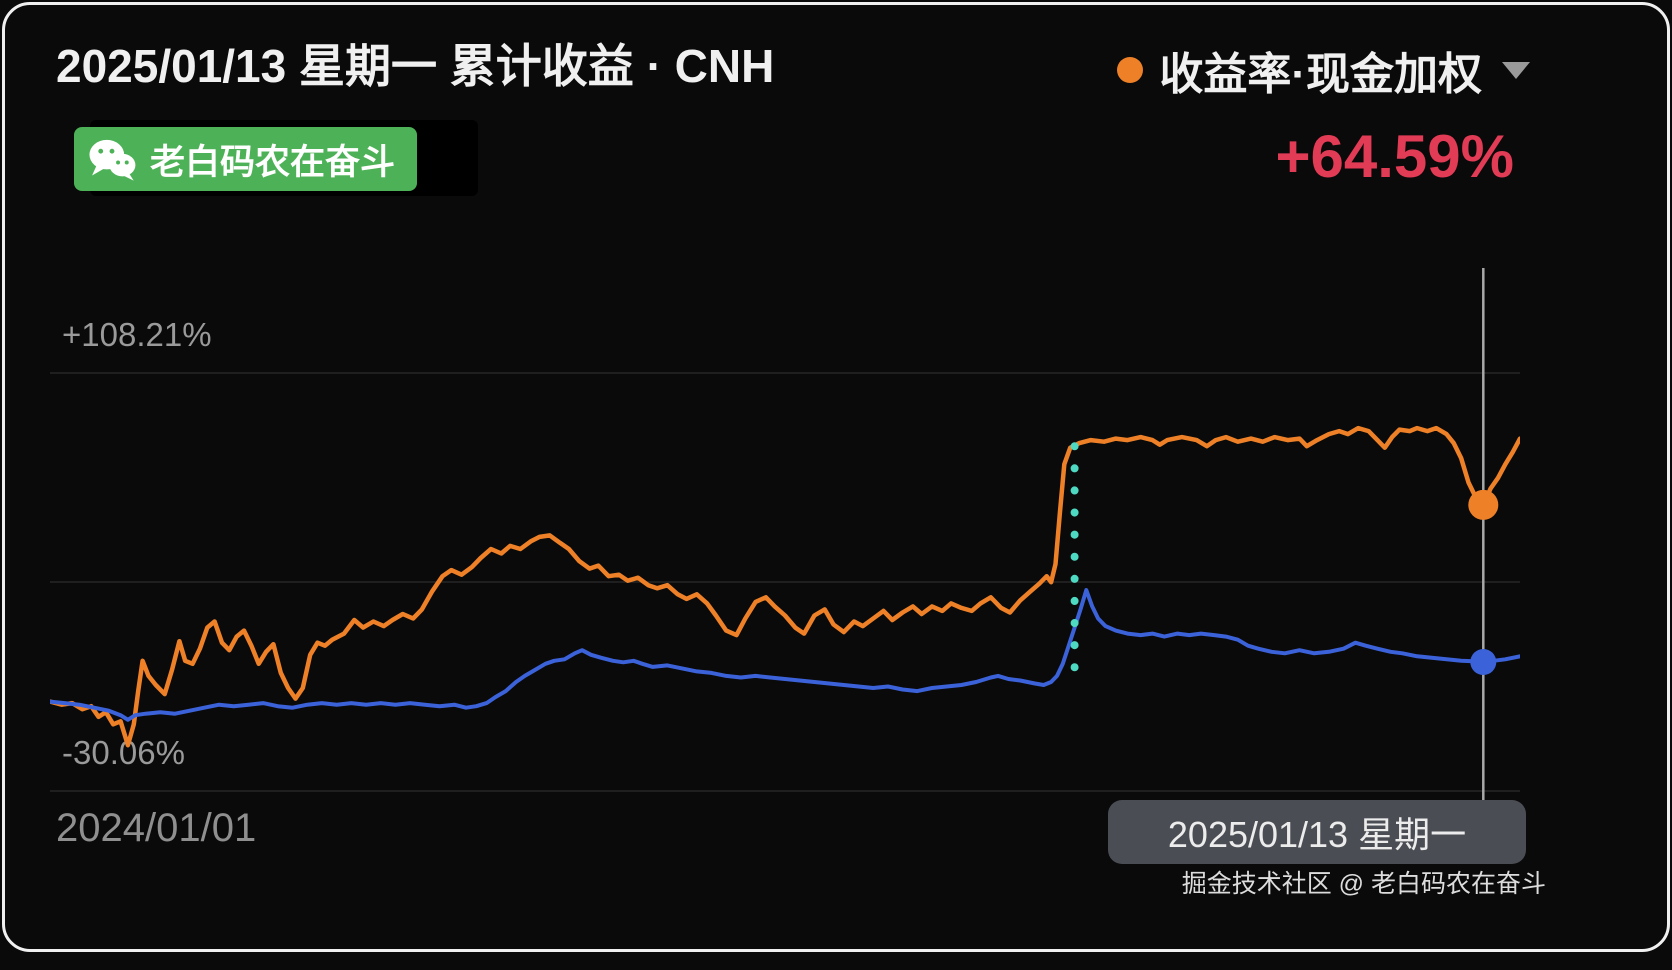  Describe the element at coordinates (137, 334) in the screenshot. I see `y-axis-max-label: +108.21%` at that location.